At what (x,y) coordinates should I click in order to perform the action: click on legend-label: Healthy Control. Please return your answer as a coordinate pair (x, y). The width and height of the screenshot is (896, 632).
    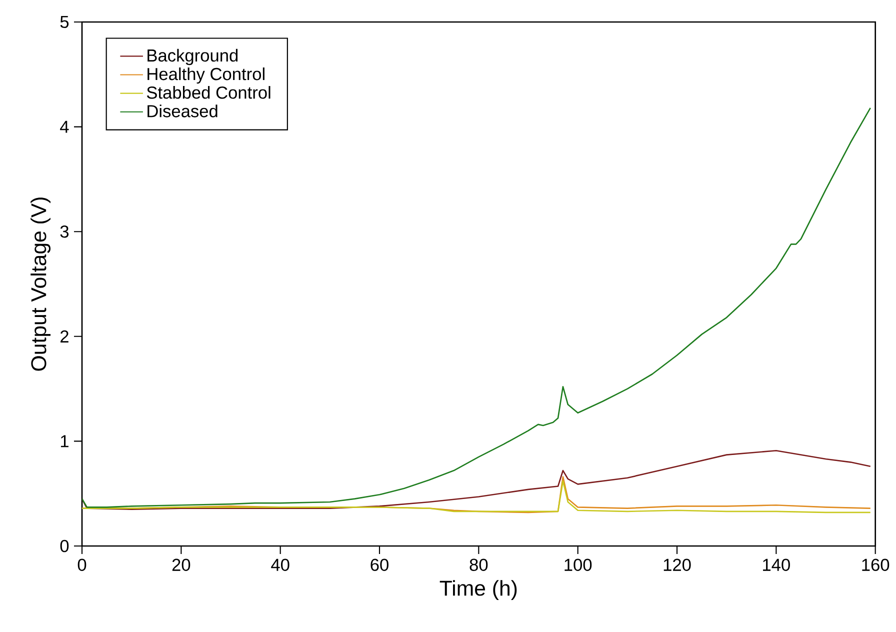
    Looking at the image, I should click on (206, 75).